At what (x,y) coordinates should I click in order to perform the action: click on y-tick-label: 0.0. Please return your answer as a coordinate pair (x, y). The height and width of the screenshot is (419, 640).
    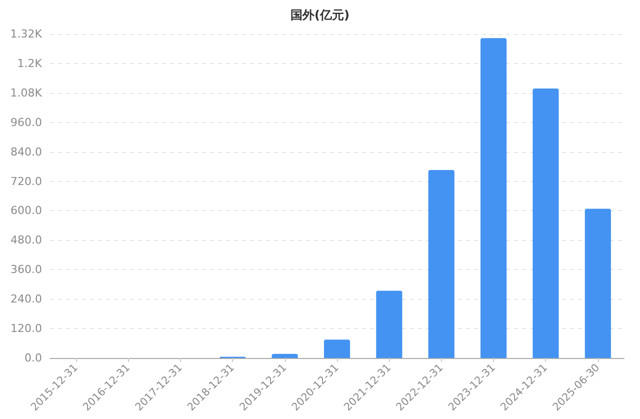
    Looking at the image, I should click on (33, 358).